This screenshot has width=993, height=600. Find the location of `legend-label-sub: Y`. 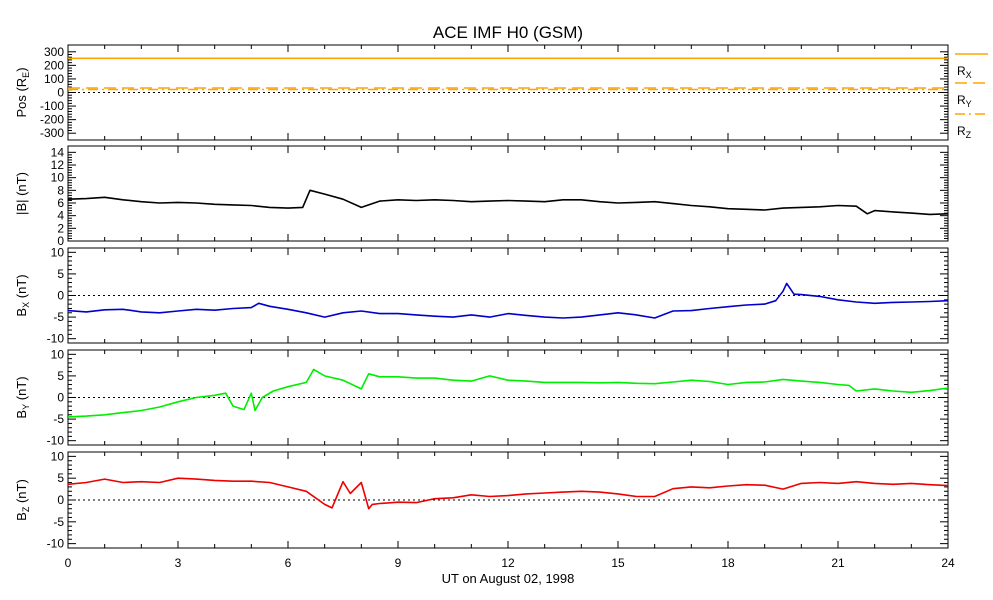

legend-label-sub: Y is located at coordinates (969, 104).